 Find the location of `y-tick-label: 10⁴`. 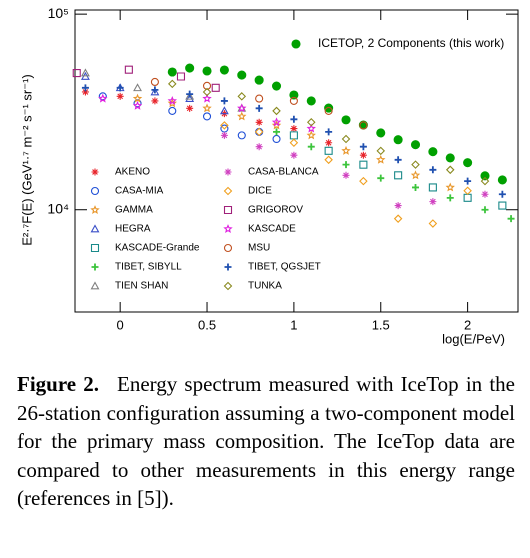

y-tick-label: 10⁴ is located at coordinates (58, 208).